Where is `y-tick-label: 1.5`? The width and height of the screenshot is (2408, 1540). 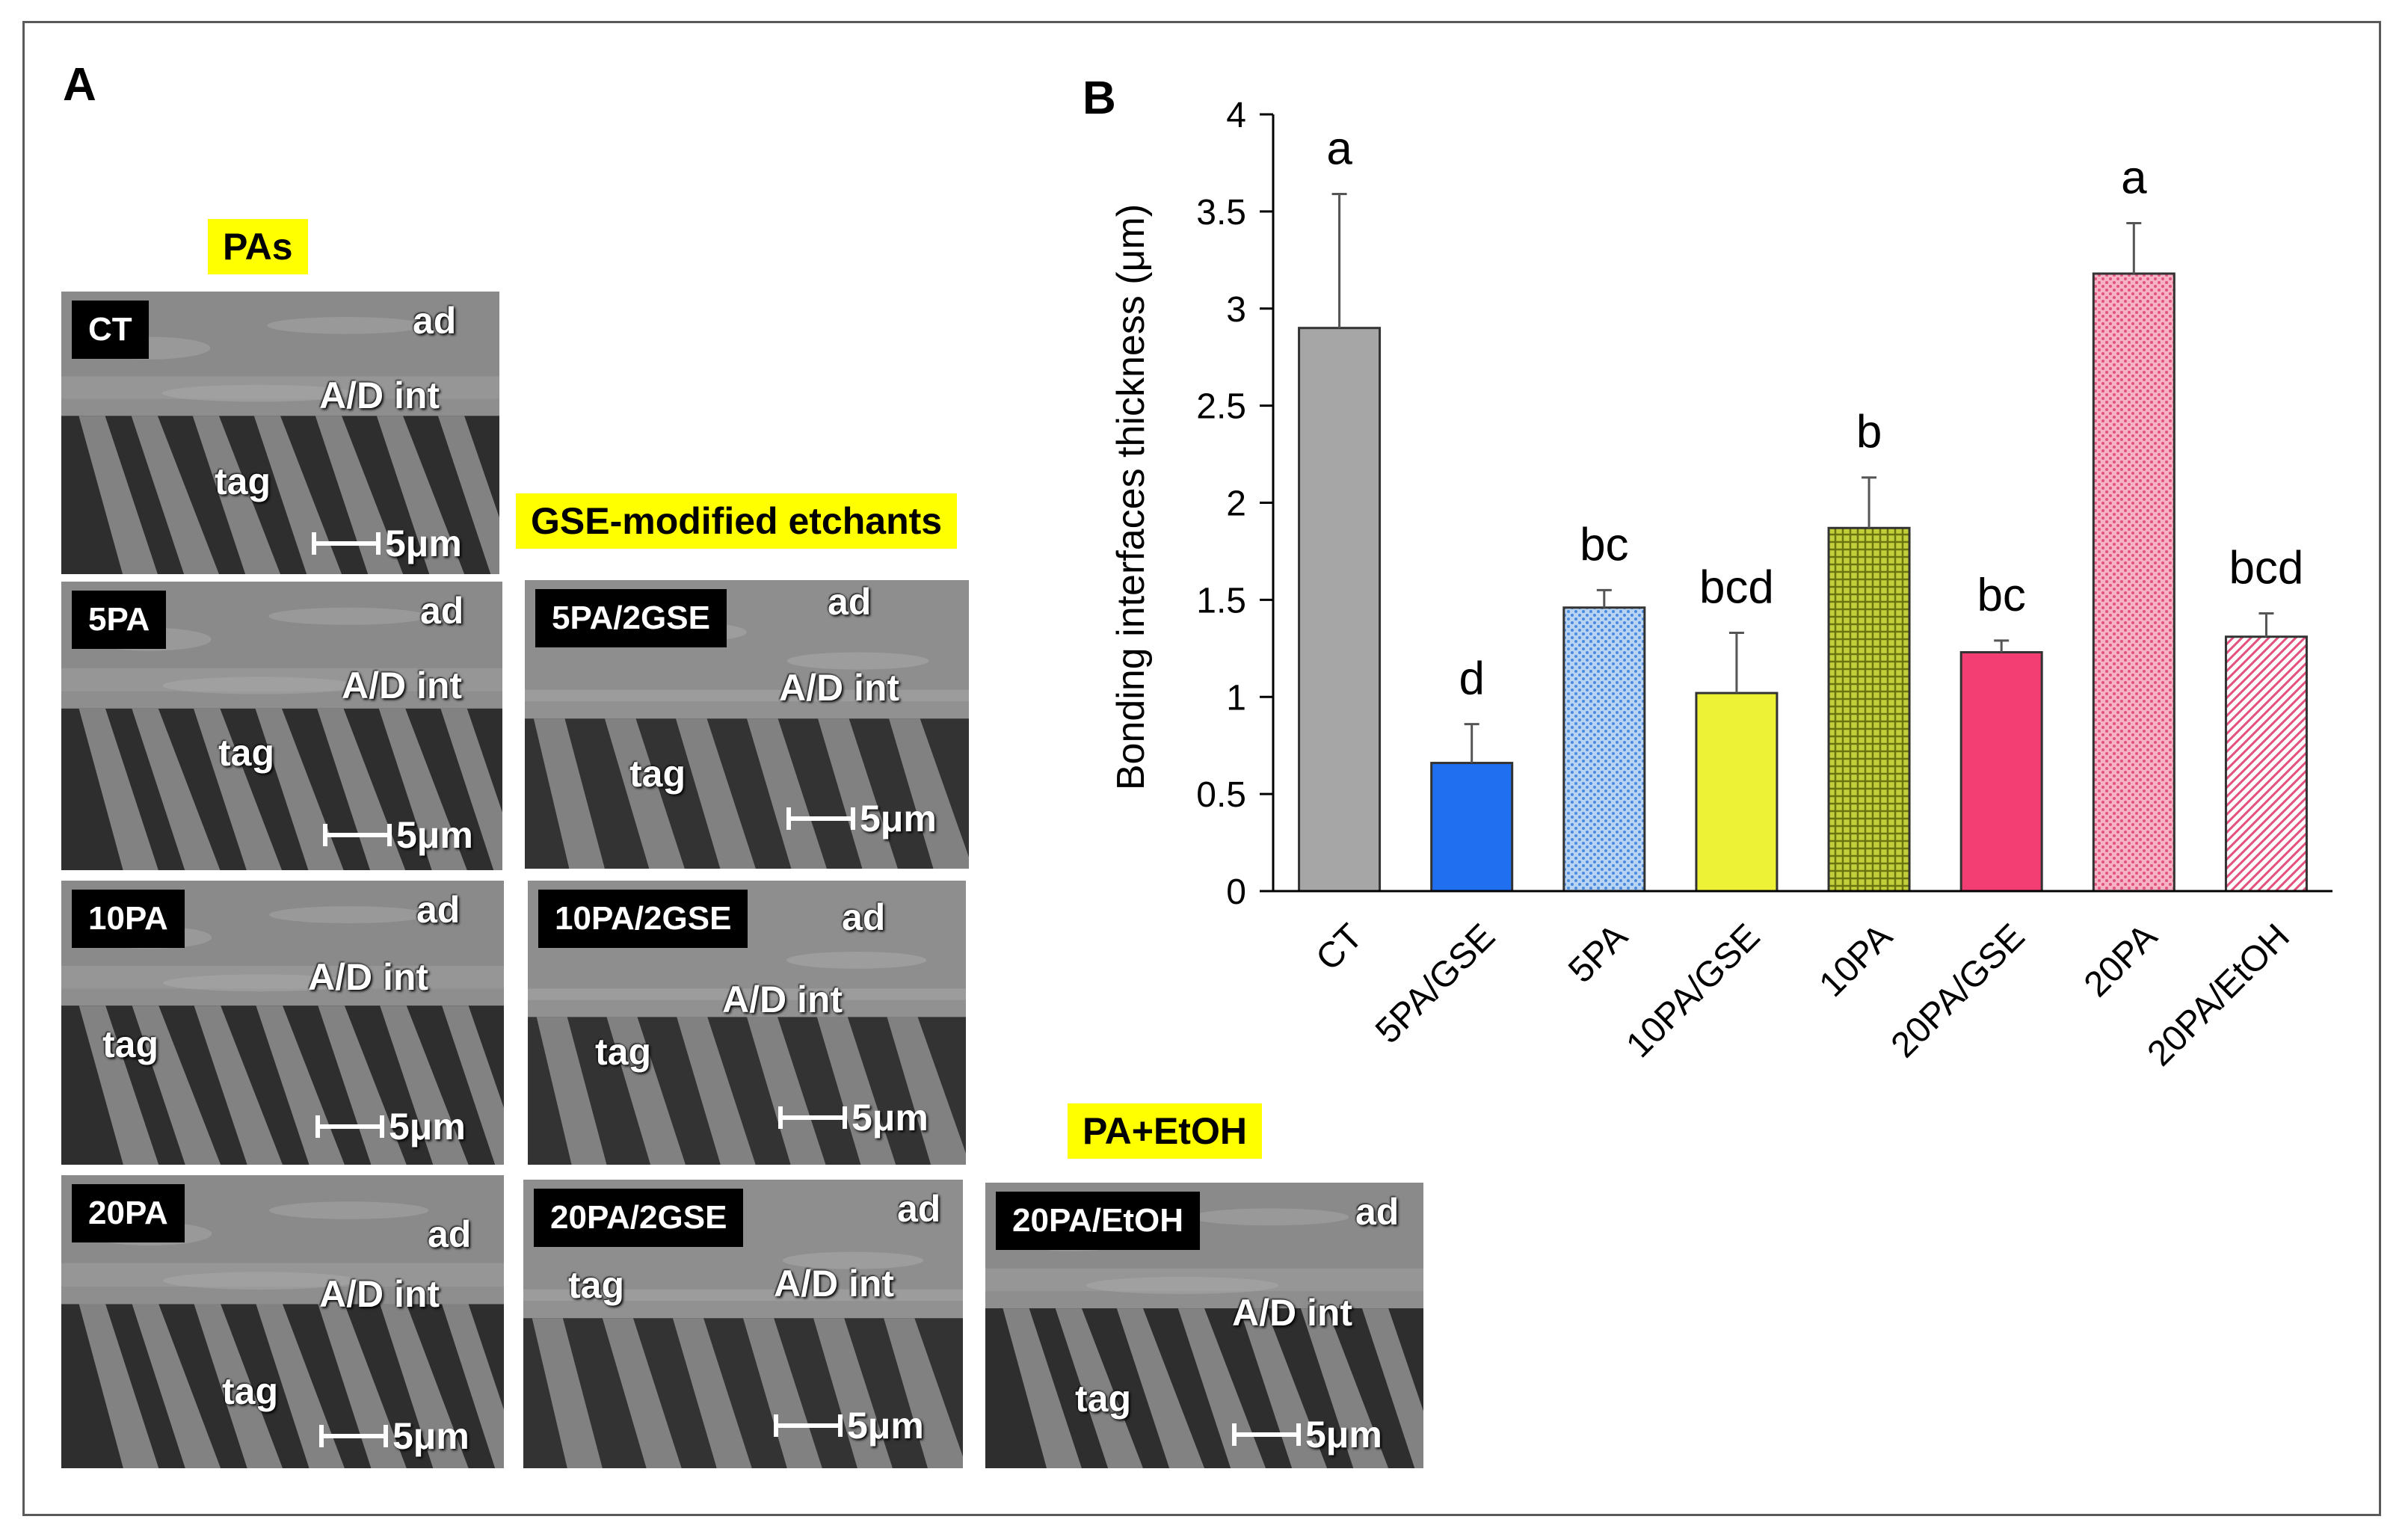
y-tick-label: 1.5 is located at coordinates (1221, 600).